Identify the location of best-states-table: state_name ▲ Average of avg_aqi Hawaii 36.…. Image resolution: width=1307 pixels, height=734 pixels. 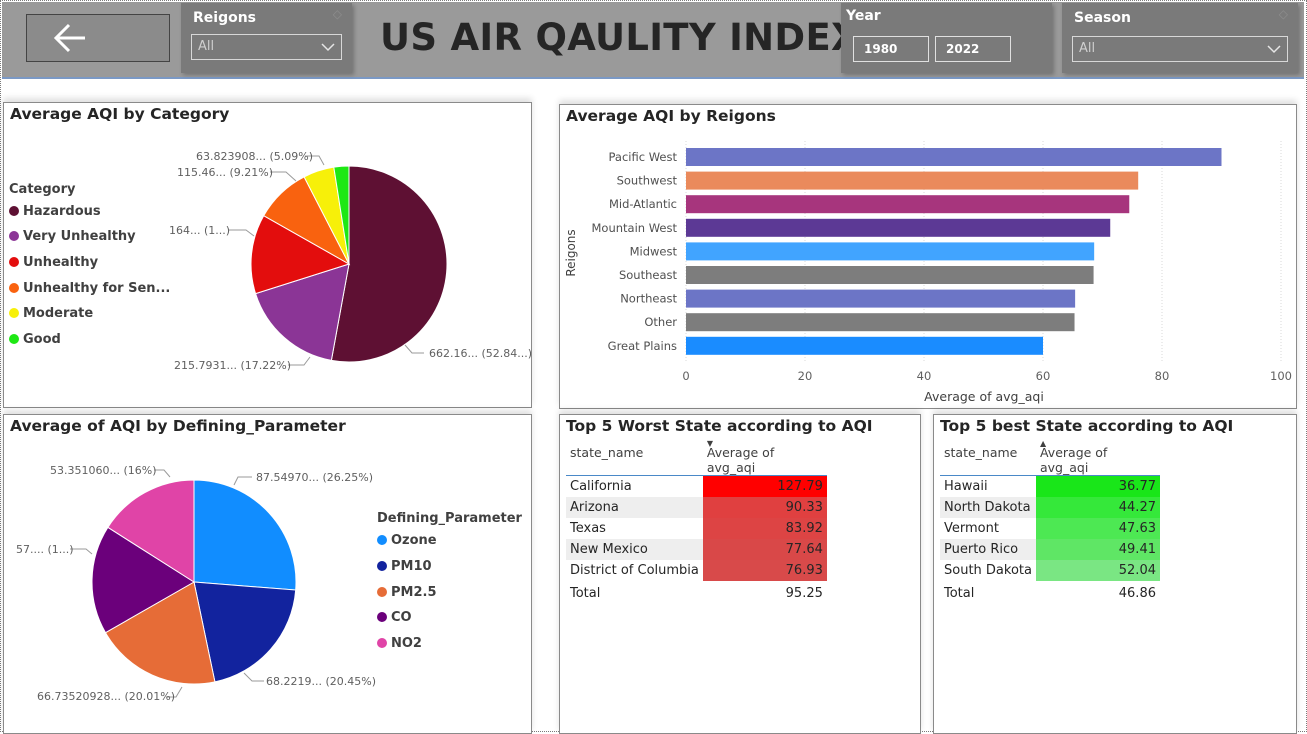
(1050, 521).